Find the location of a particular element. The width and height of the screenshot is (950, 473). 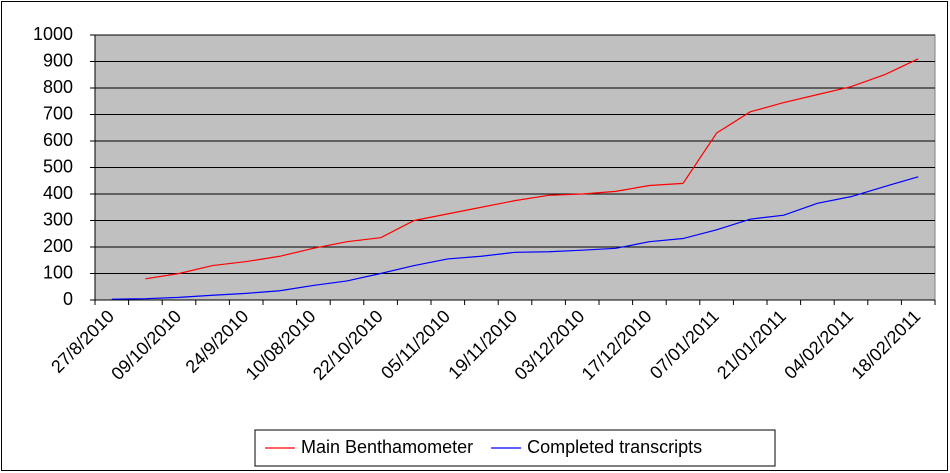

y-tick-label: 700 is located at coordinates (58, 113).